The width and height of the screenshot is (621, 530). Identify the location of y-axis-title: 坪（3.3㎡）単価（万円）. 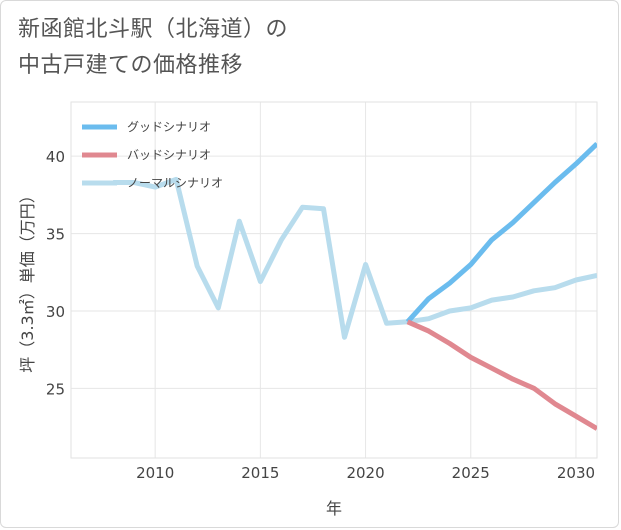
(27, 279).